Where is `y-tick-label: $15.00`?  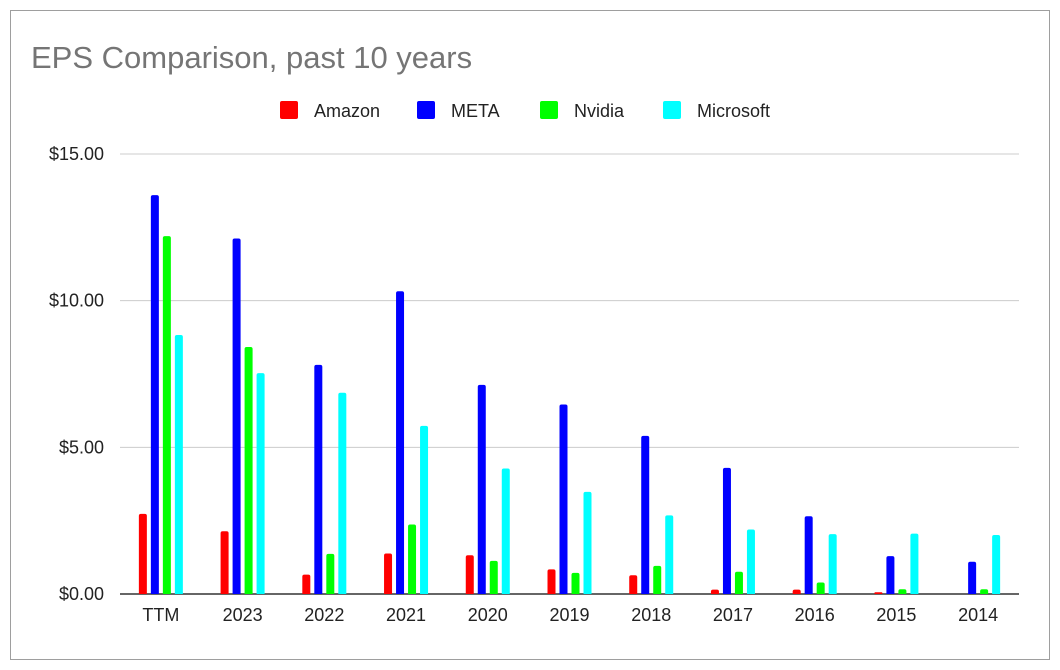 y-tick-label: $15.00 is located at coordinates (76, 154).